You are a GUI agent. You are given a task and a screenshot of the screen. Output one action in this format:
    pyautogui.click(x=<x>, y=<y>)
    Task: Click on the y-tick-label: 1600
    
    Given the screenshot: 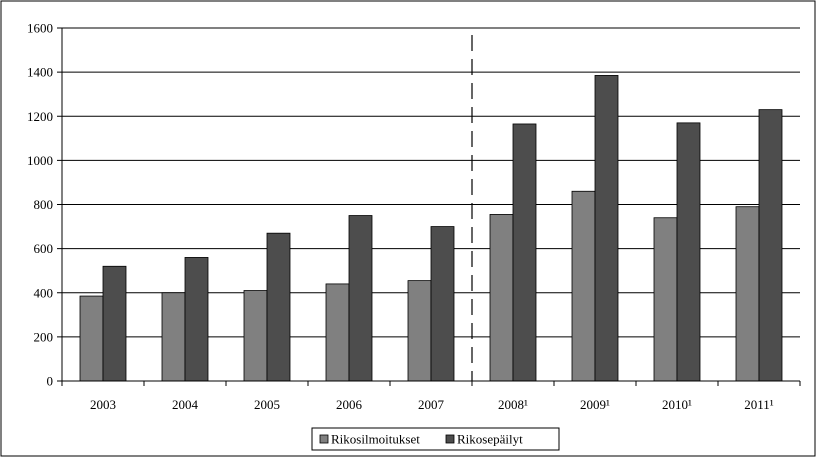 What is the action you would take?
    pyautogui.click(x=40, y=28)
    